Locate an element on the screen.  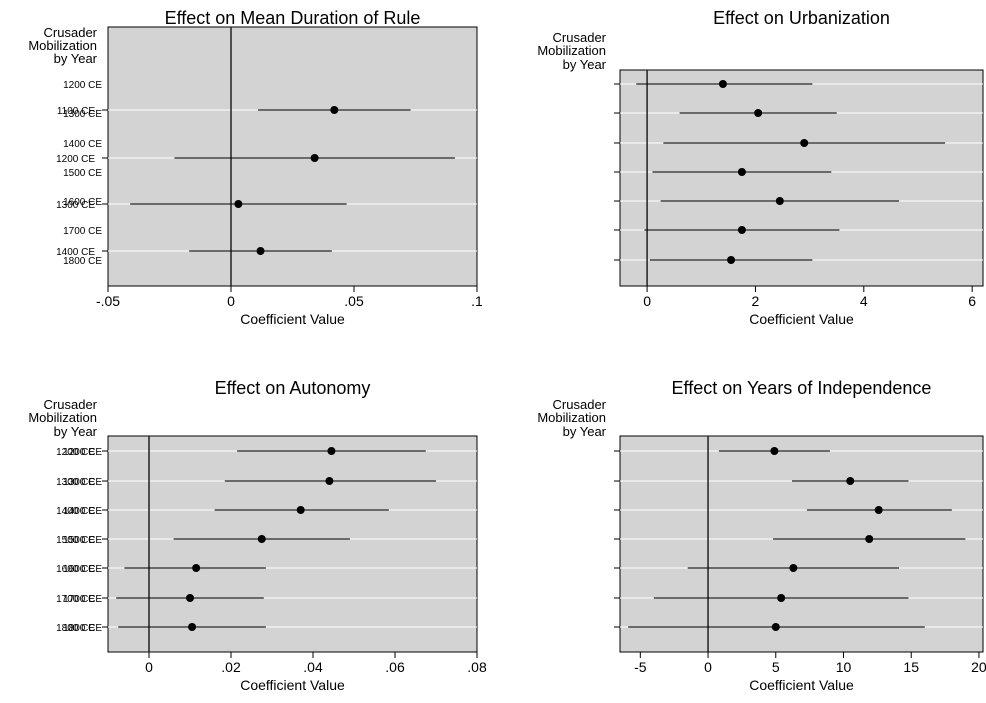
ytick-label-1-2: 1400 CE is located at coordinates (82, 144).